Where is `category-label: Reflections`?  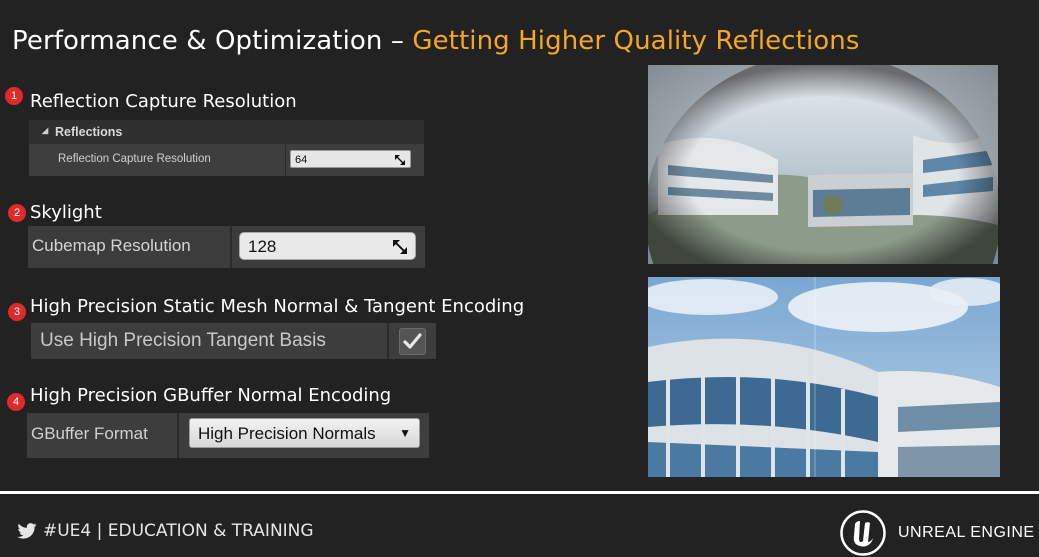 category-label: Reflections is located at coordinates (89, 132).